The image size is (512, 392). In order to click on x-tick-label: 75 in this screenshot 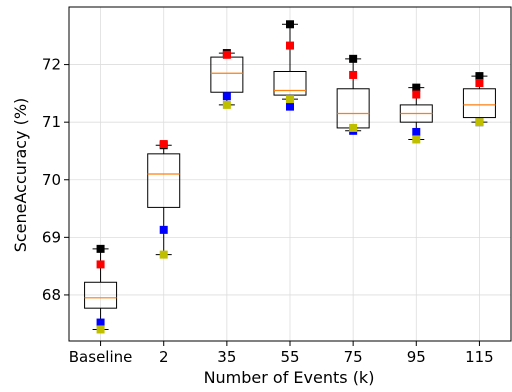, I will do `click(353, 357)`.